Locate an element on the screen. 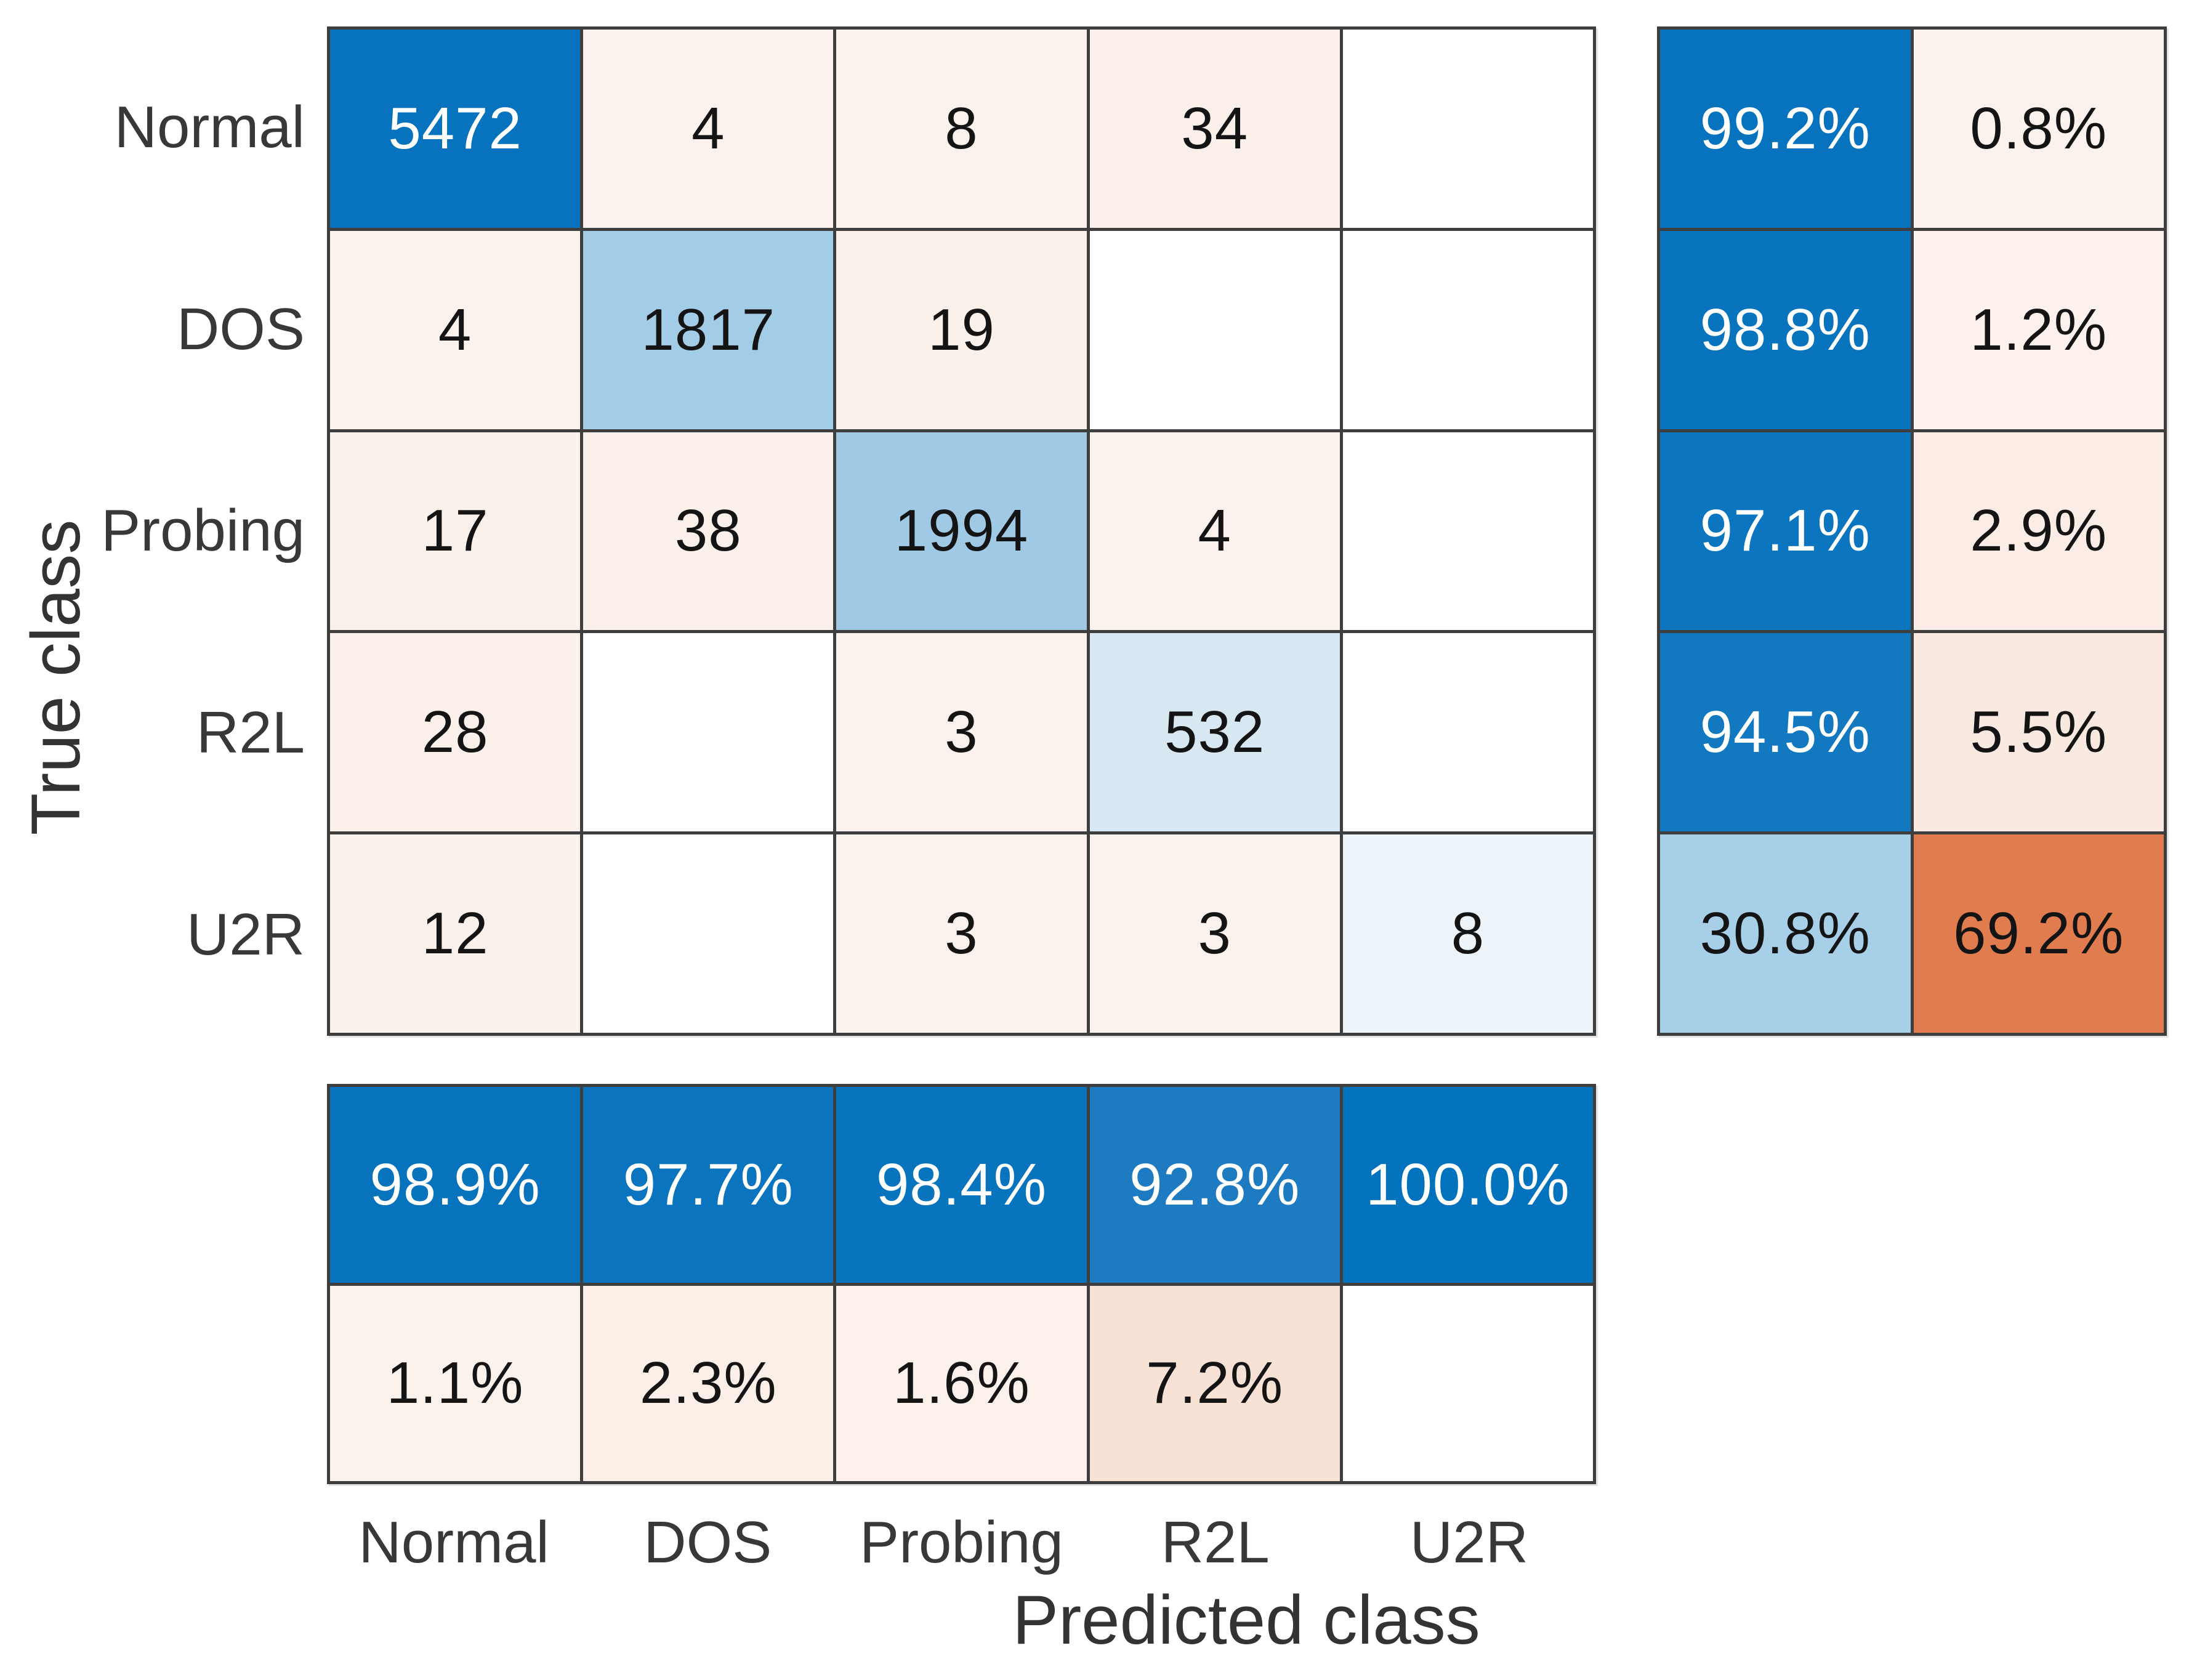 Image resolution: width=2197 pixels, height=1680 pixels. col-summary-cell: 98.4% is located at coordinates (961, 1185).